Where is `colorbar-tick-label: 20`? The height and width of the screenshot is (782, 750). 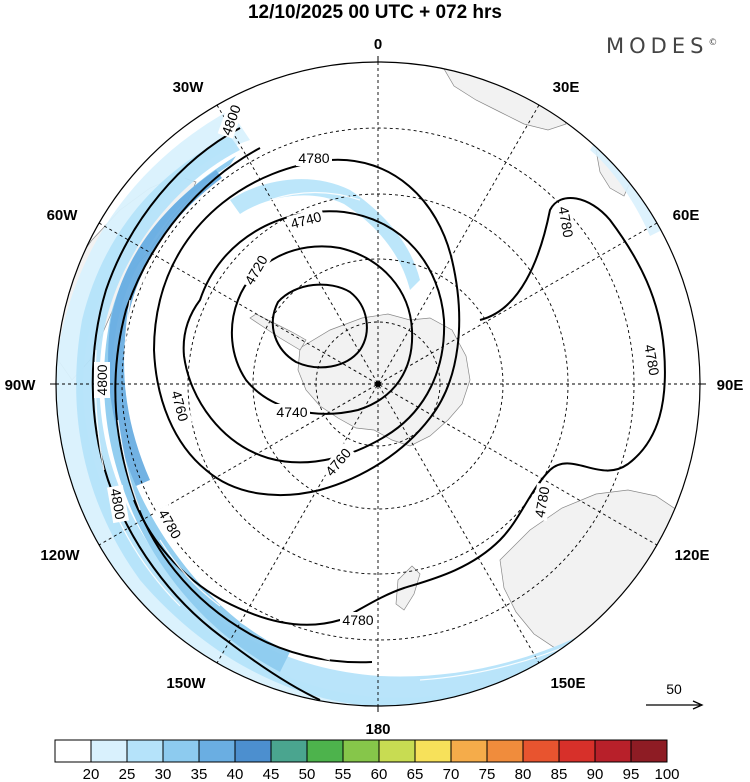 colorbar-tick-label: 20 is located at coordinates (91, 774).